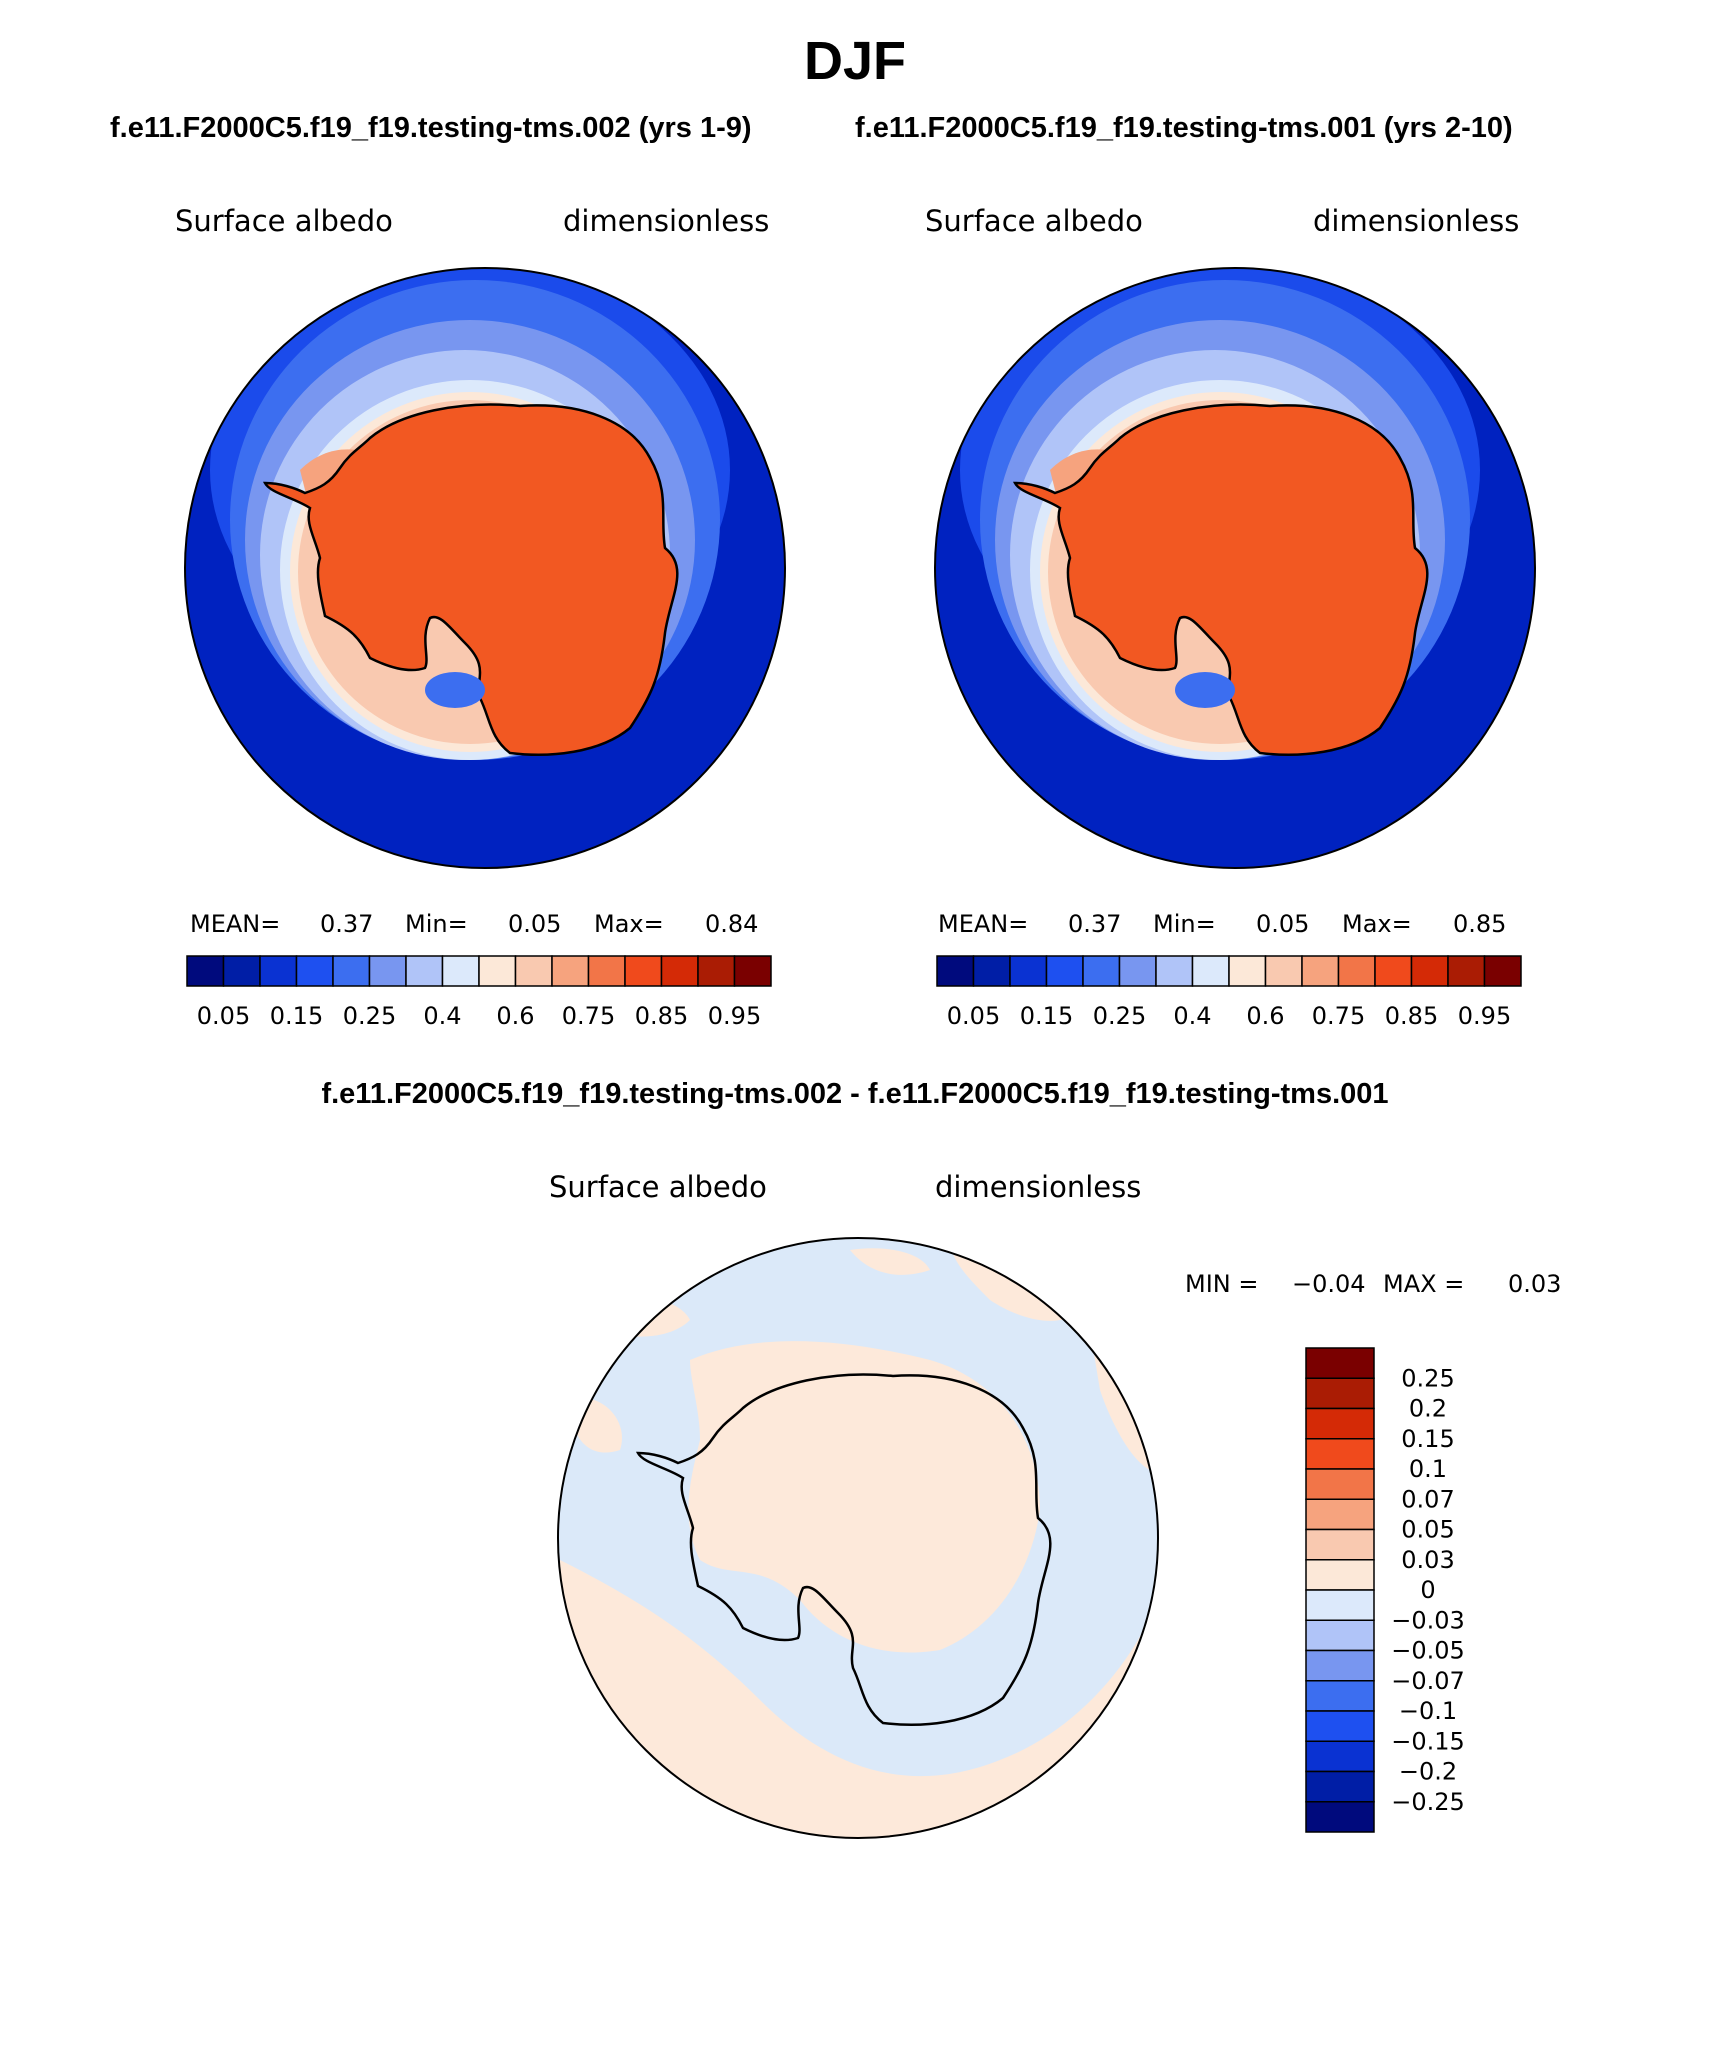  I want to click on panel-b-min-value: 0.05, so click(1283, 924).